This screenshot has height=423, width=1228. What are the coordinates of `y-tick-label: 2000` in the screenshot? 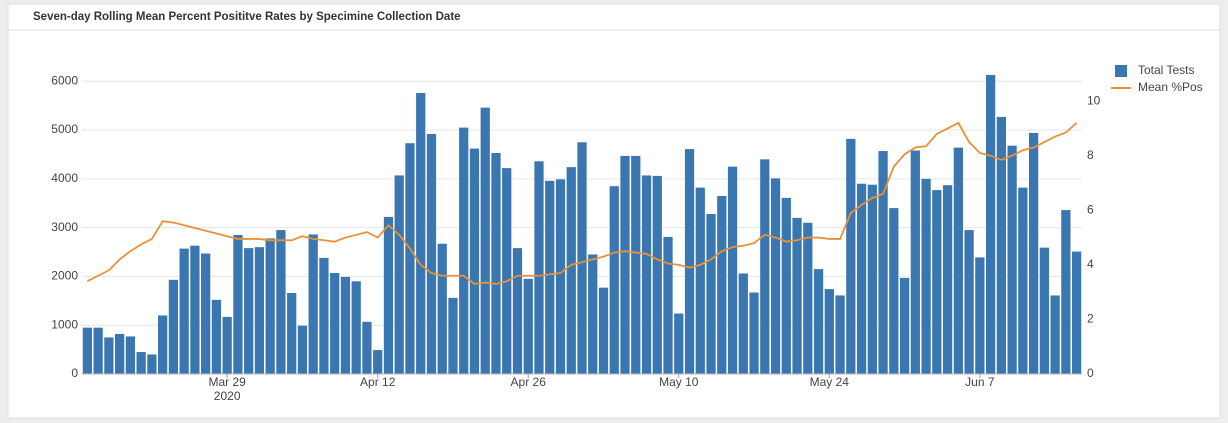 It's located at (64, 276).